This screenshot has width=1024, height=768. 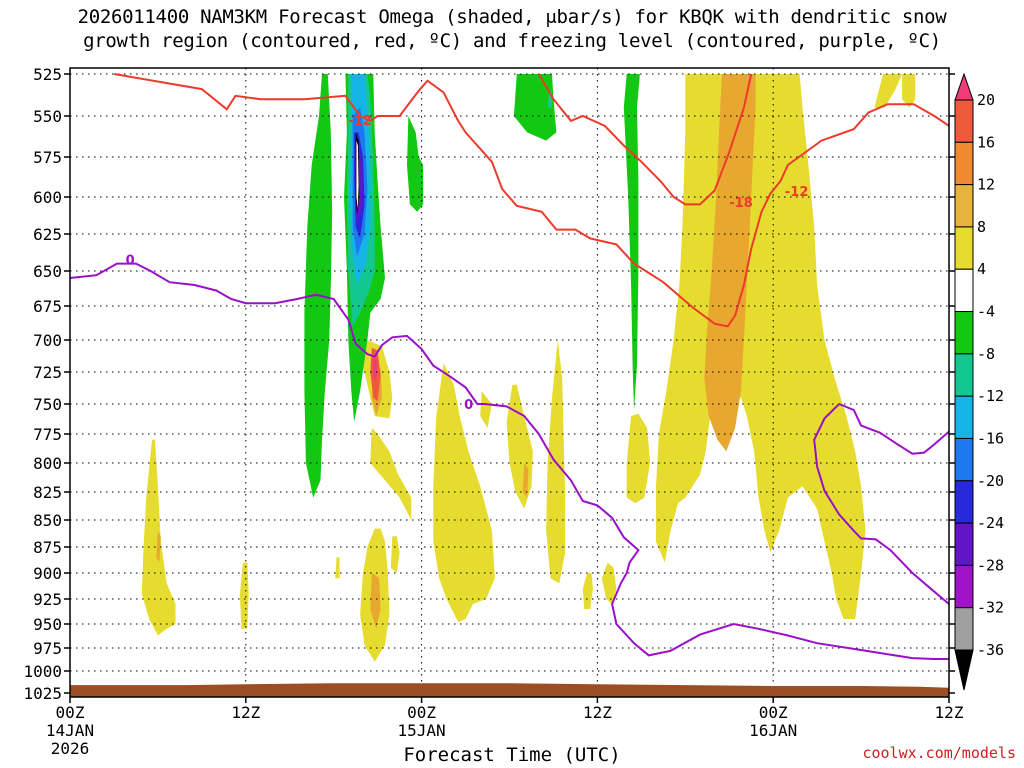 What do you see at coordinates (881, 503) in the screenshot?
I see `freezing-level-contour-line` at bounding box center [881, 503].